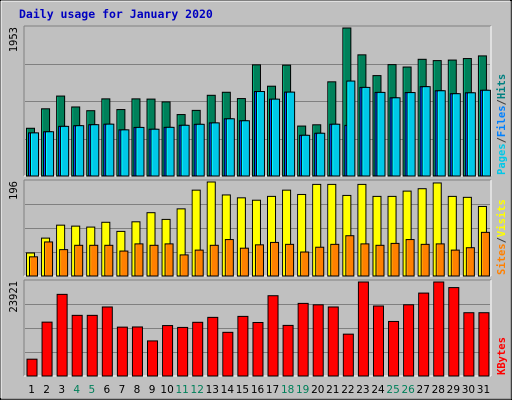 The width and height of the screenshot is (512, 400). I want to click on x-tick-label-16: 16, so click(258, 390).